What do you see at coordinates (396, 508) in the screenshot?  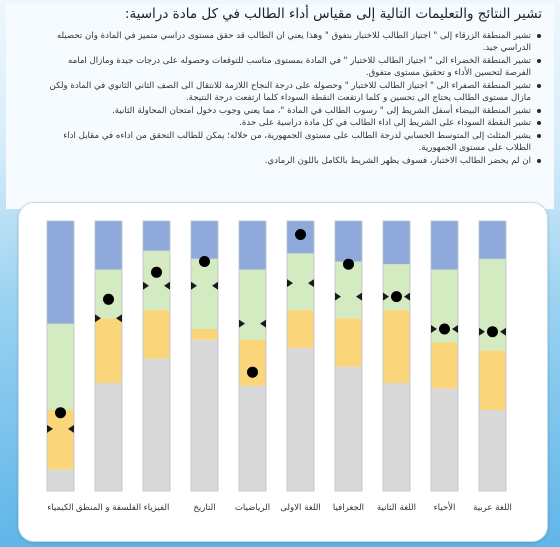 I see `subject-label: اللغة الثانية` at bounding box center [396, 508].